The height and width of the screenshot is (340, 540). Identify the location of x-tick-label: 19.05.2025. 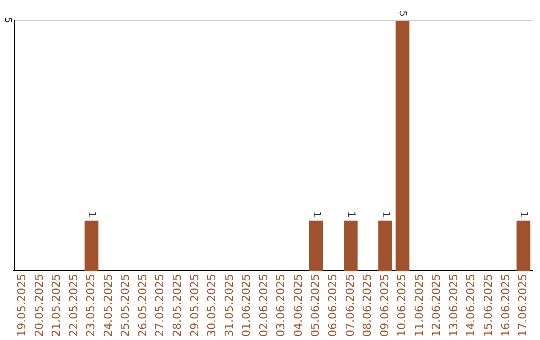
(22, 306).